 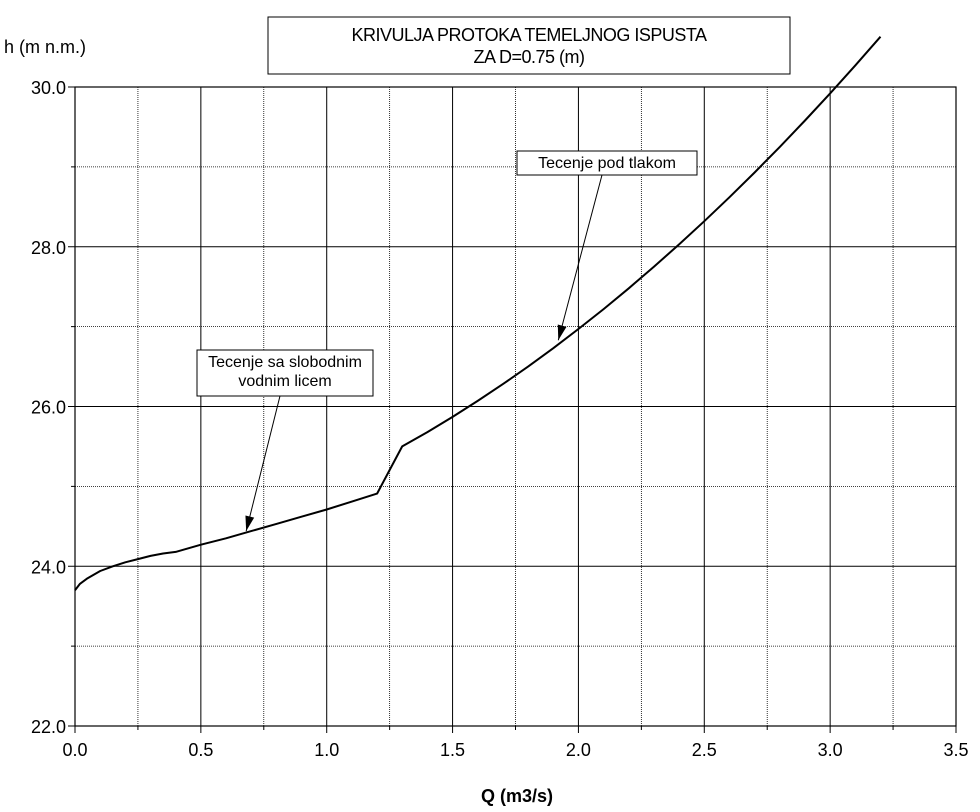 What do you see at coordinates (607, 245) in the screenshot?
I see `annotation-0: Tecenje pod tlakom` at bounding box center [607, 245].